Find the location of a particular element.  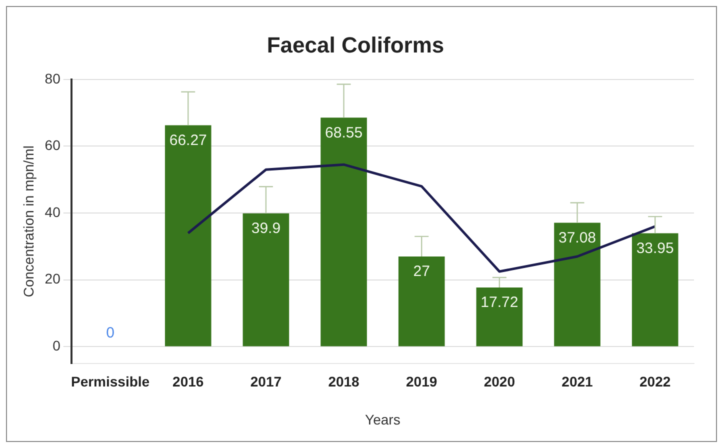

x-tick-label: 2016 is located at coordinates (188, 382).